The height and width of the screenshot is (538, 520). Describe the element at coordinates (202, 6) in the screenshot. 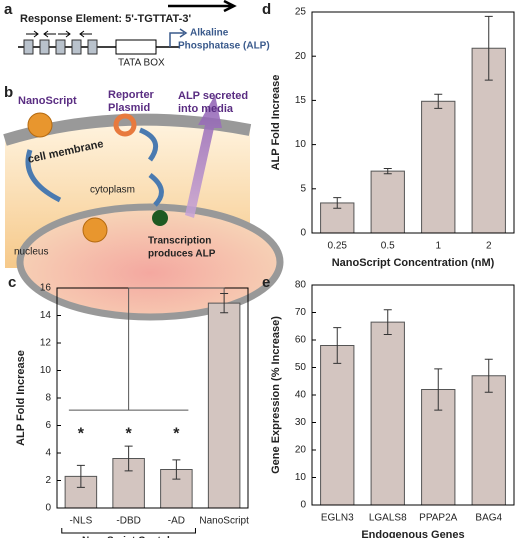

I see `arrow` at that location.